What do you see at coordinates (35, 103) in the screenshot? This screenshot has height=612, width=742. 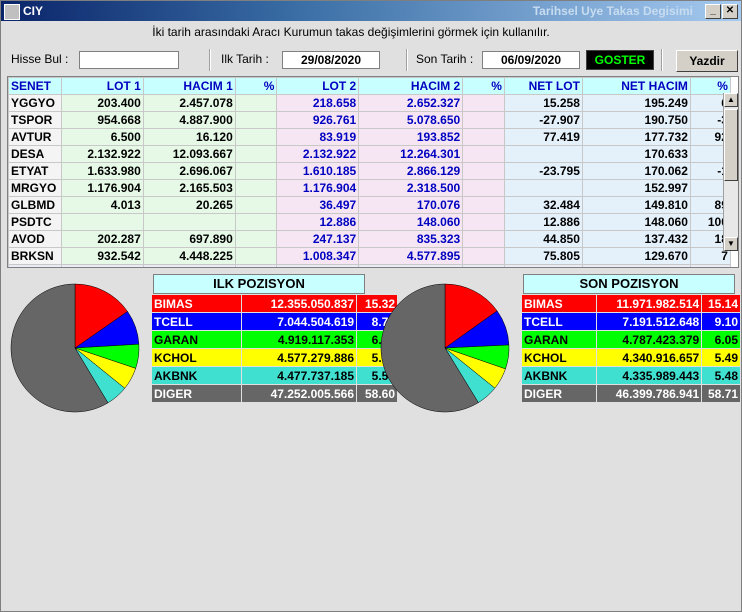 I see `table-cell: YGGYO` at bounding box center [35, 103].